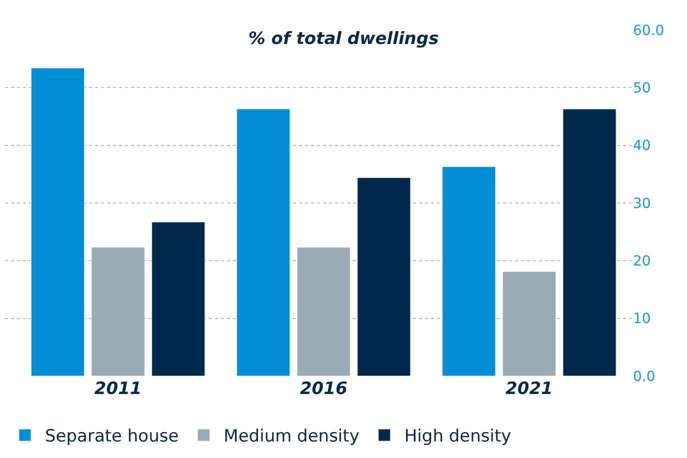 Image resolution: width=687 pixels, height=458 pixels. What do you see at coordinates (292, 436) in the screenshot?
I see `legend-label: Medium density` at bounding box center [292, 436].